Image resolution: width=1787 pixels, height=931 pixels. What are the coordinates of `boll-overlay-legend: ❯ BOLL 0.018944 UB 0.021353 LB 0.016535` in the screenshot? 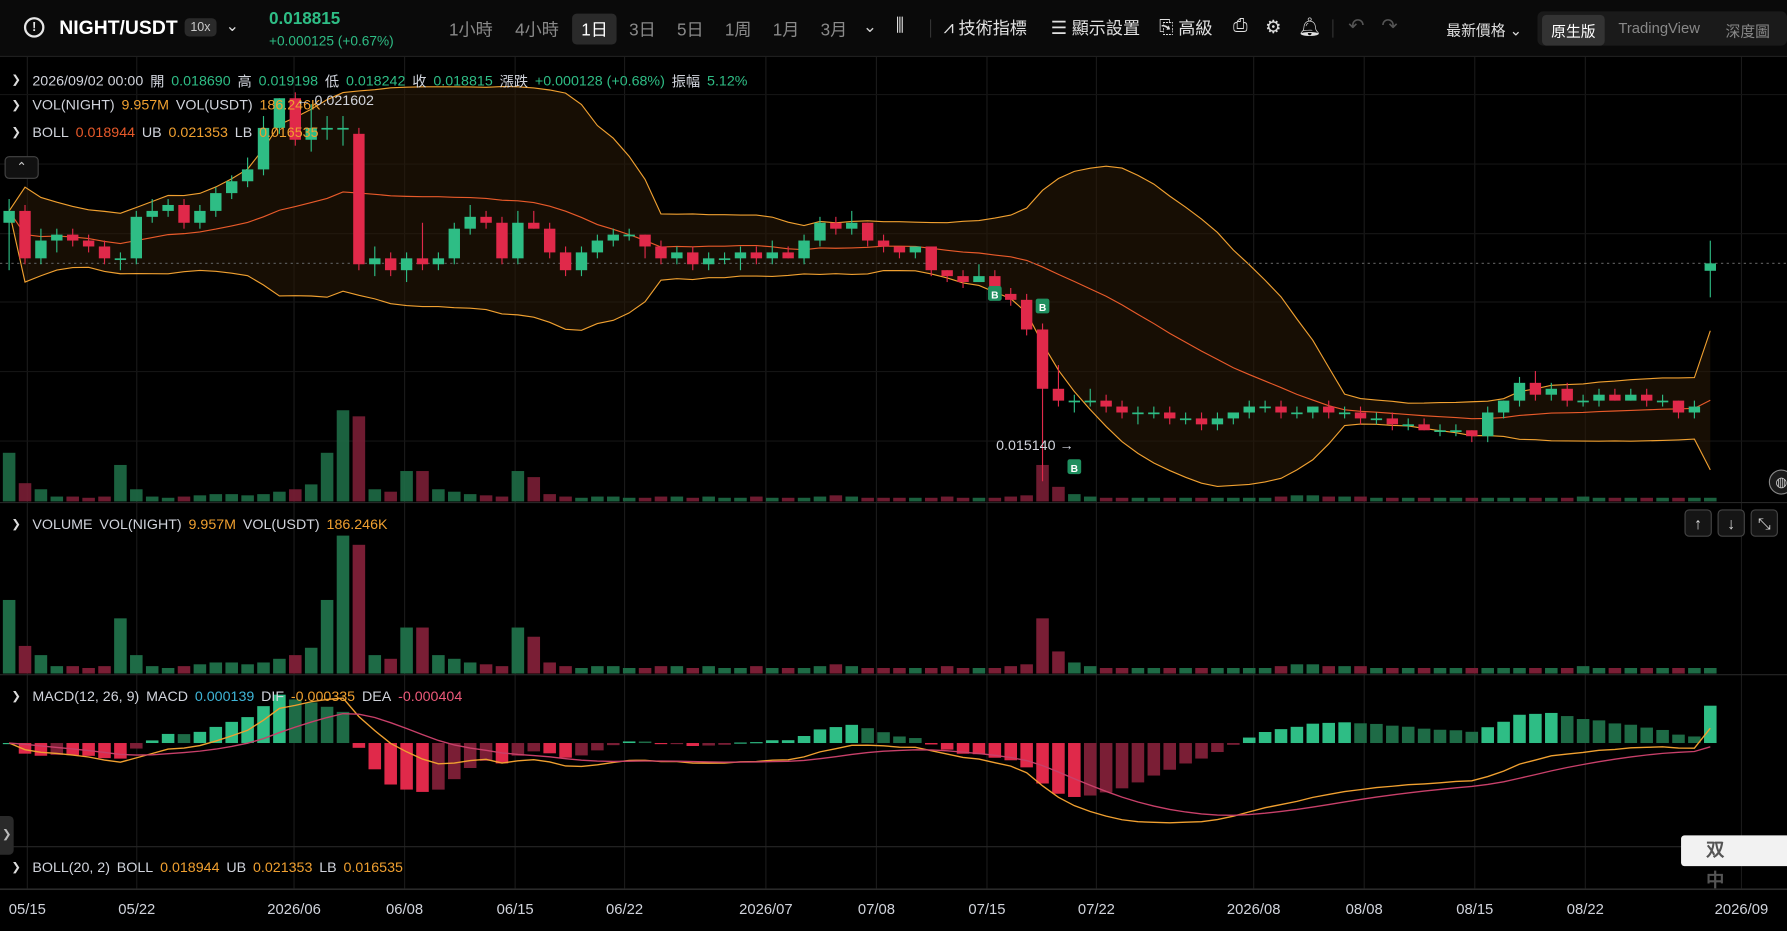 It's located at (165, 132).